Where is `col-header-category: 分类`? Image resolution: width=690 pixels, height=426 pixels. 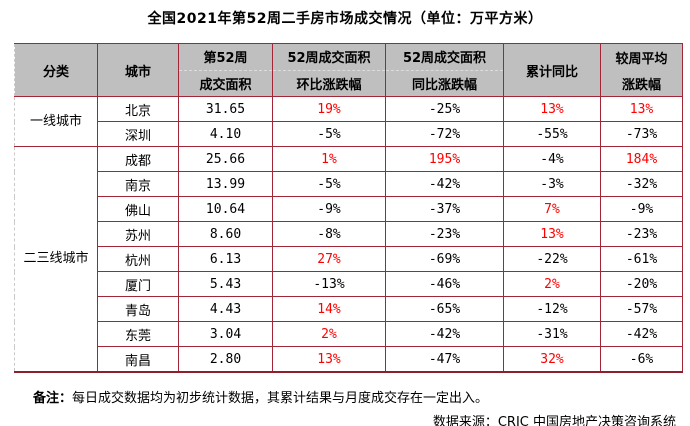
col-header-category: 分类 is located at coordinates (56, 70).